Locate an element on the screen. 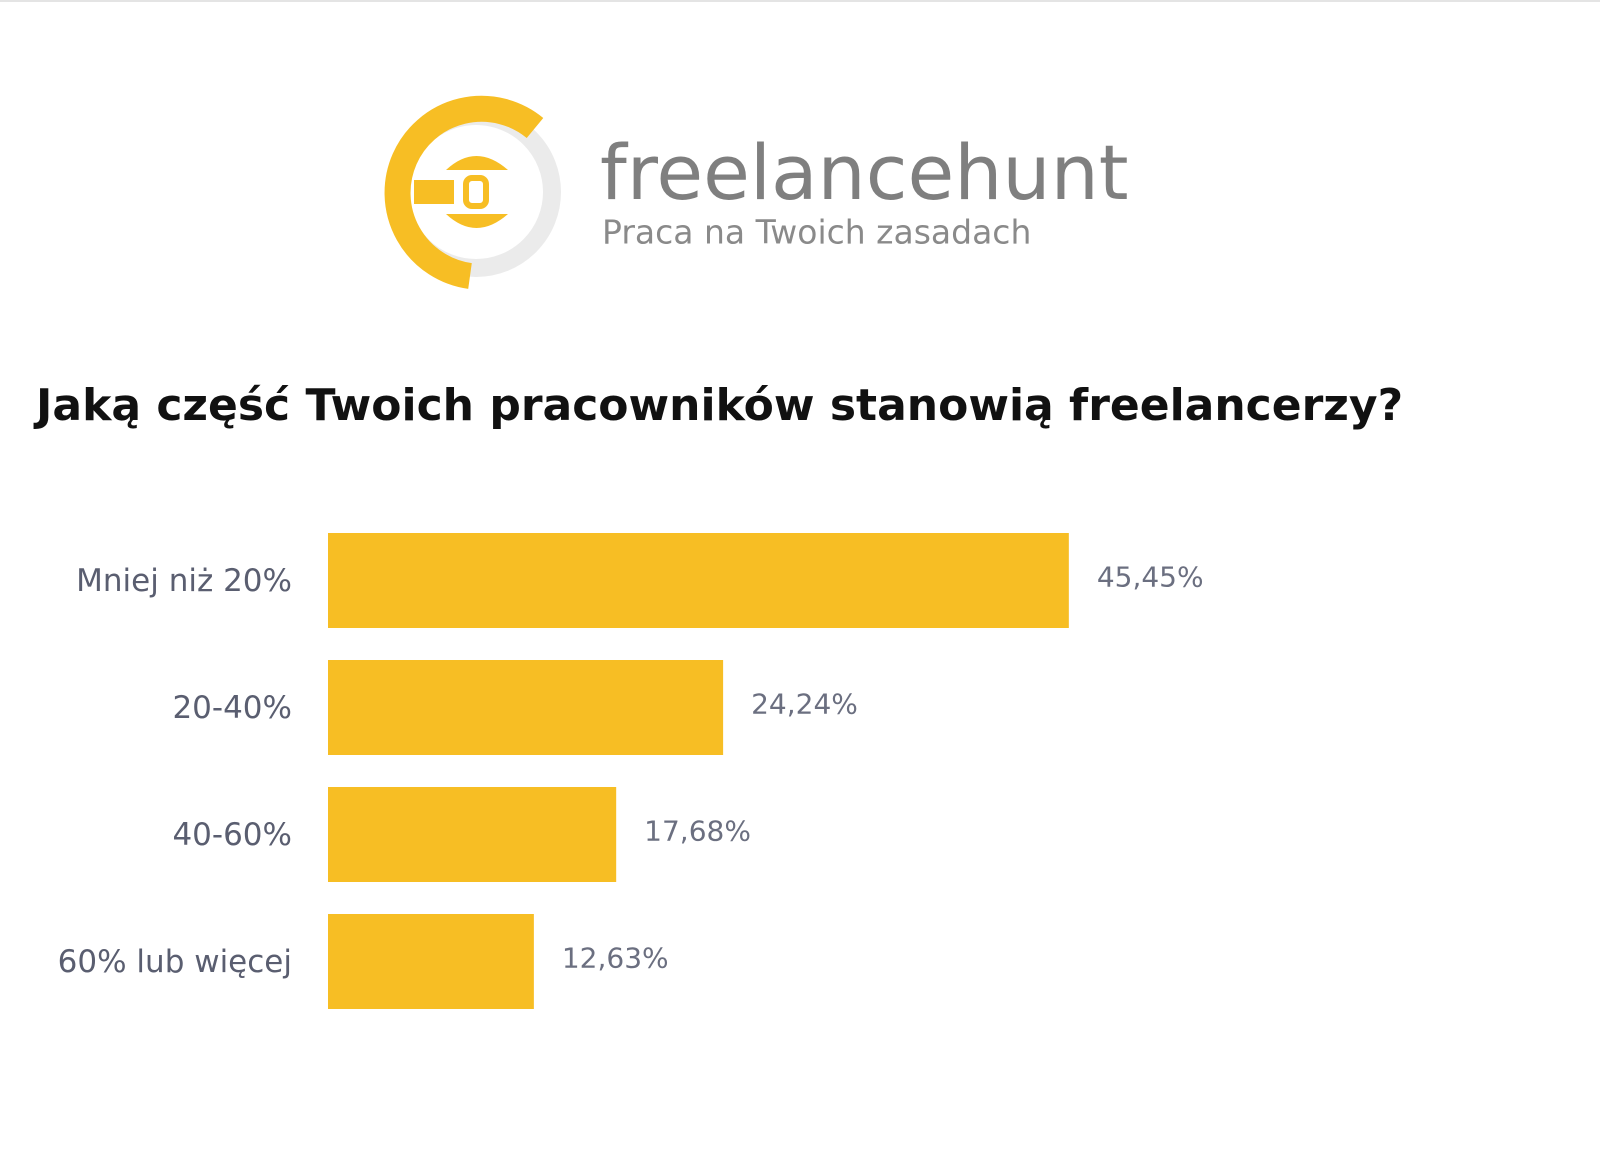  value-label: 17,68% is located at coordinates (697, 831).